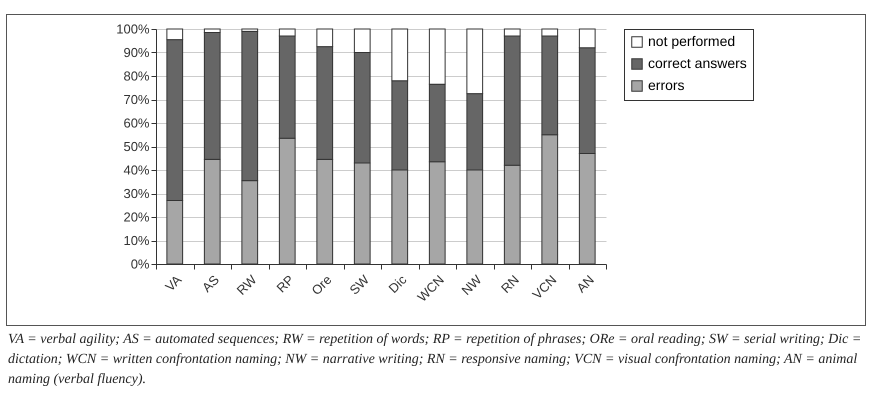 Image resolution: width=873 pixels, height=407 pixels. What do you see at coordinates (140, 264) in the screenshot?
I see `y-tick-label: 0%` at bounding box center [140, 264].